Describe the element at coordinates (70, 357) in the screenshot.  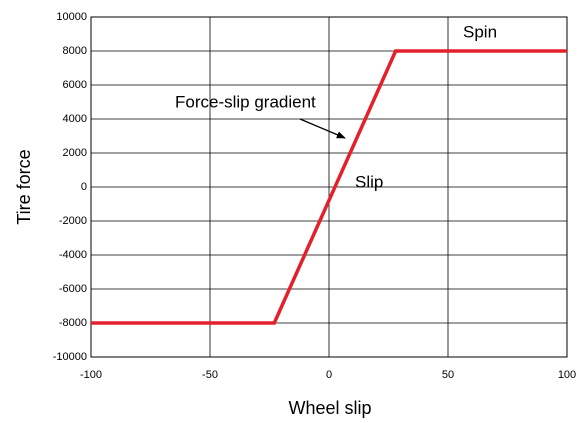
I see `y-tick-label: -10000` at that location.